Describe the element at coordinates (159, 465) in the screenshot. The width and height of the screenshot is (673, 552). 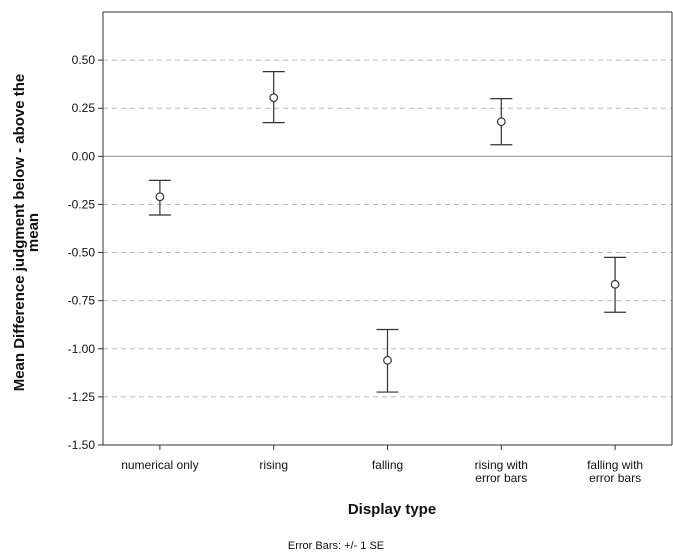
I see `x-tick-label: numerical only` at that location.